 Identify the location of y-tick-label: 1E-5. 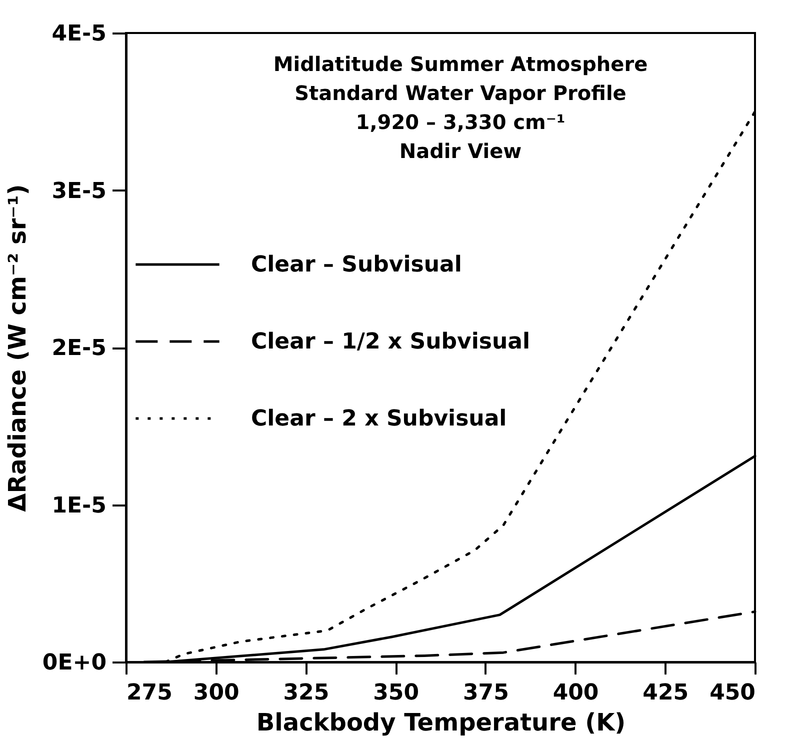
(79, 505).